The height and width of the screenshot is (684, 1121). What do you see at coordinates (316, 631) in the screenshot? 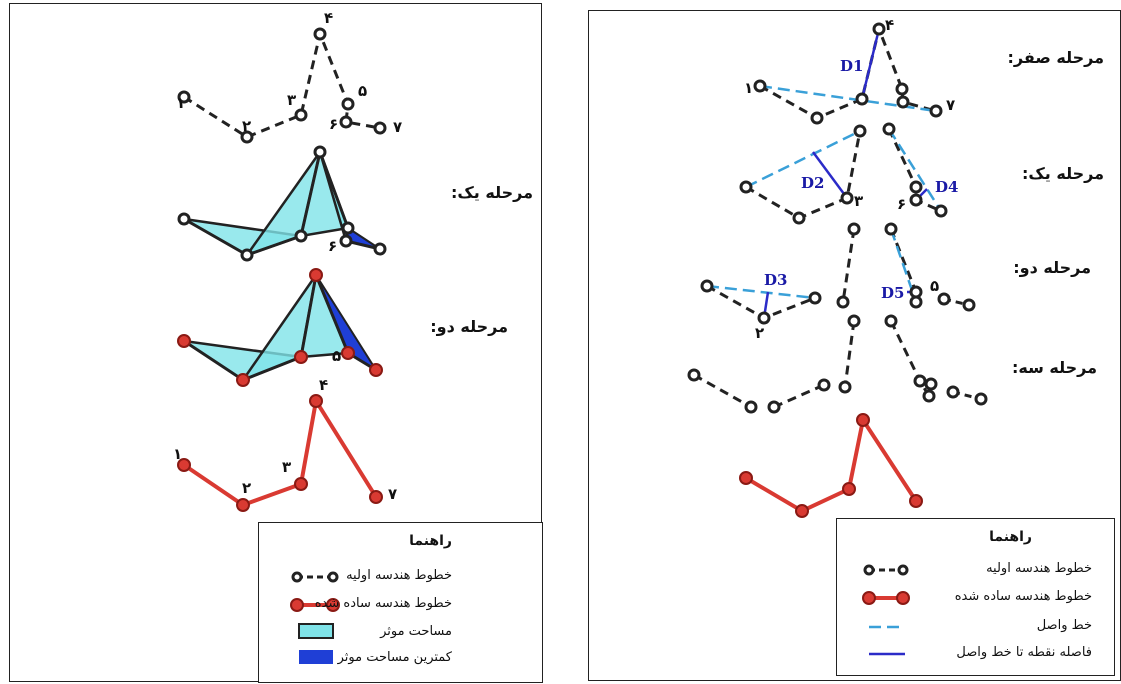
I see `legend-effective-area-swatch` at bounding box center [316, 631].